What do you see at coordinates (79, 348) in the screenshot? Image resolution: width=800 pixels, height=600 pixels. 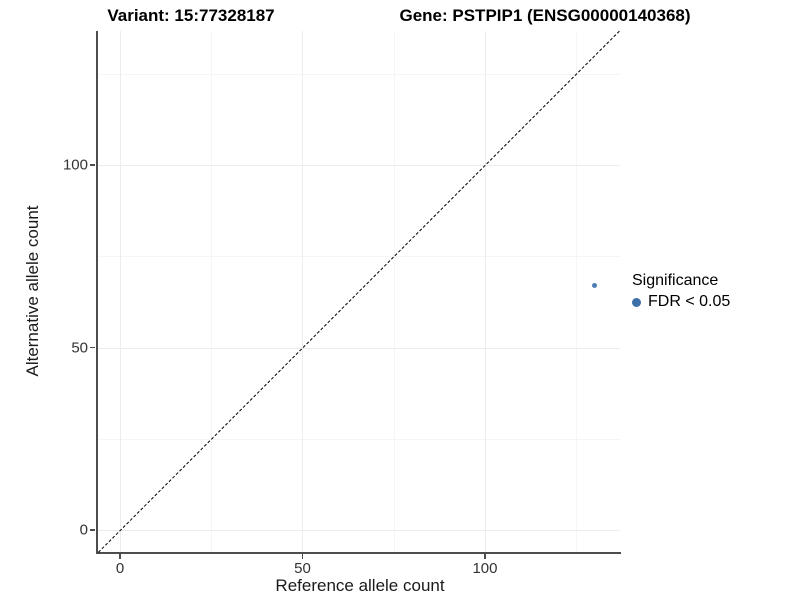 I see `y-tick-label: 50` at bounding box center [79, 348].